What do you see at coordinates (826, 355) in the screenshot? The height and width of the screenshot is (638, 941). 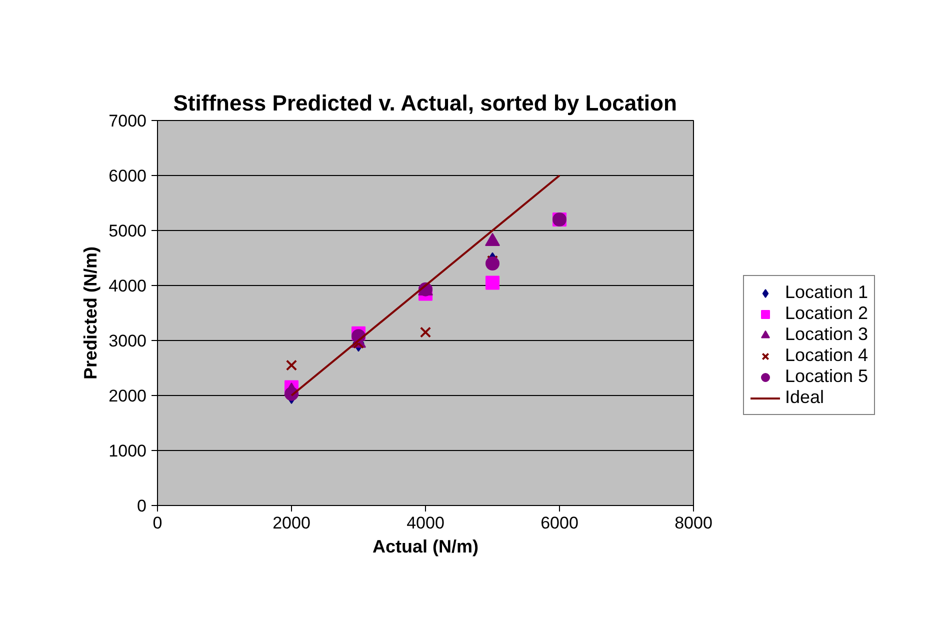 I see `legend-label: Location 4` at bounding box center [826, 355].